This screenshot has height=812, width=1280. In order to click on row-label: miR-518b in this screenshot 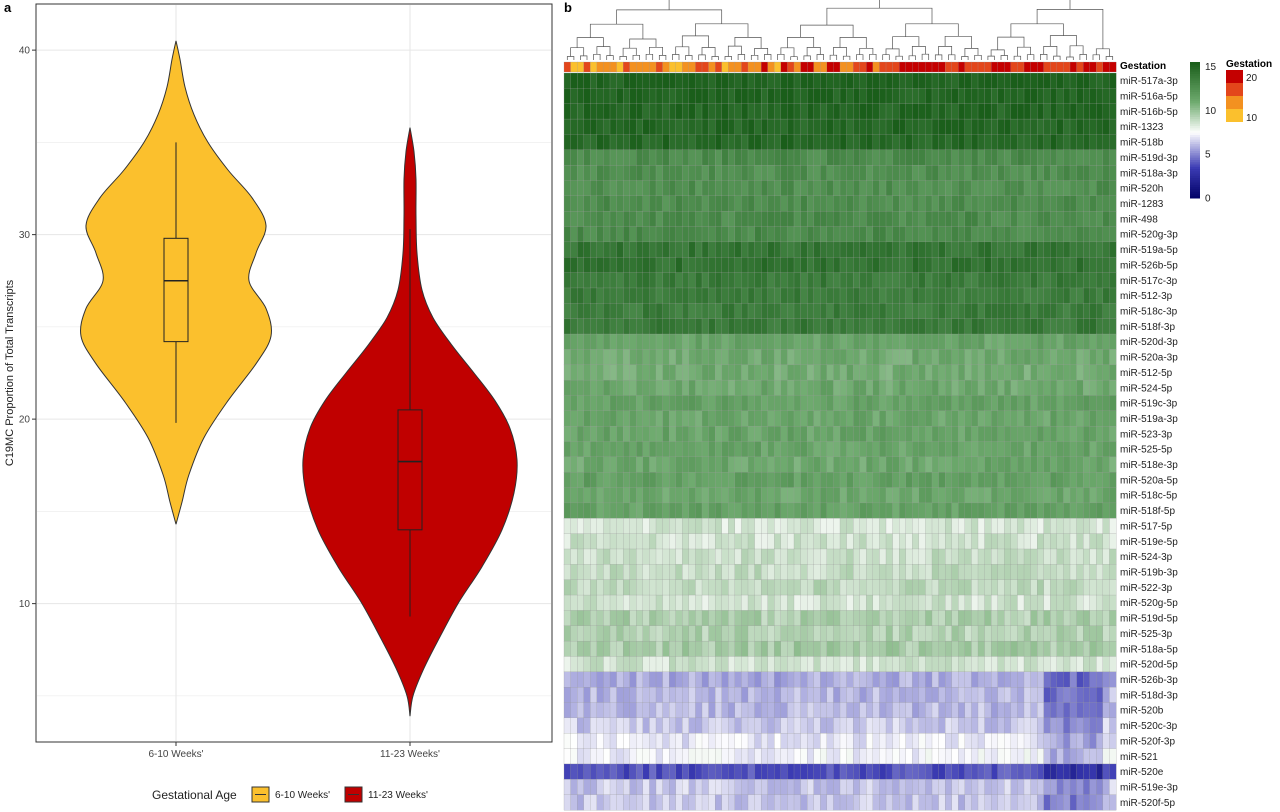, I will do `click(1142, 143)`.